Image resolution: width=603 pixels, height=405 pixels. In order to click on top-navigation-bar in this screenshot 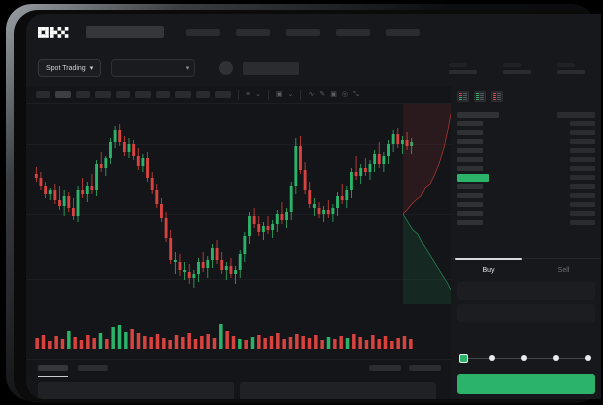, I will do `click(313, 32)`.